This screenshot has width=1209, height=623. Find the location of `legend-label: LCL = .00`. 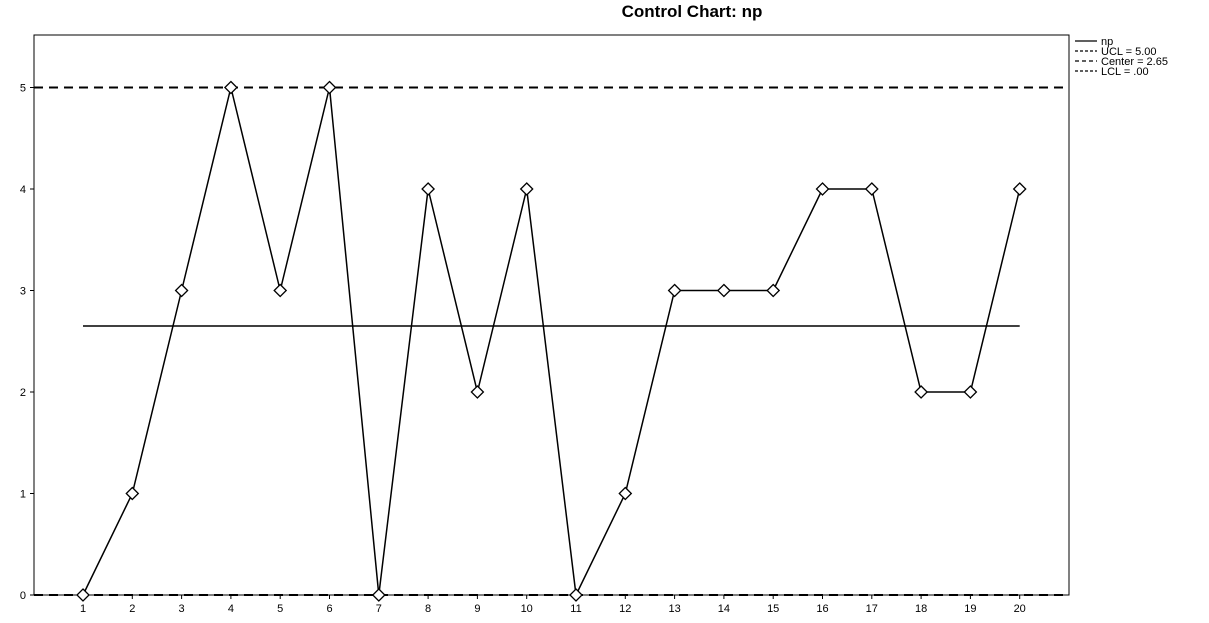

legend-label: LCL = .00 is located at coordinates (1125, 72).